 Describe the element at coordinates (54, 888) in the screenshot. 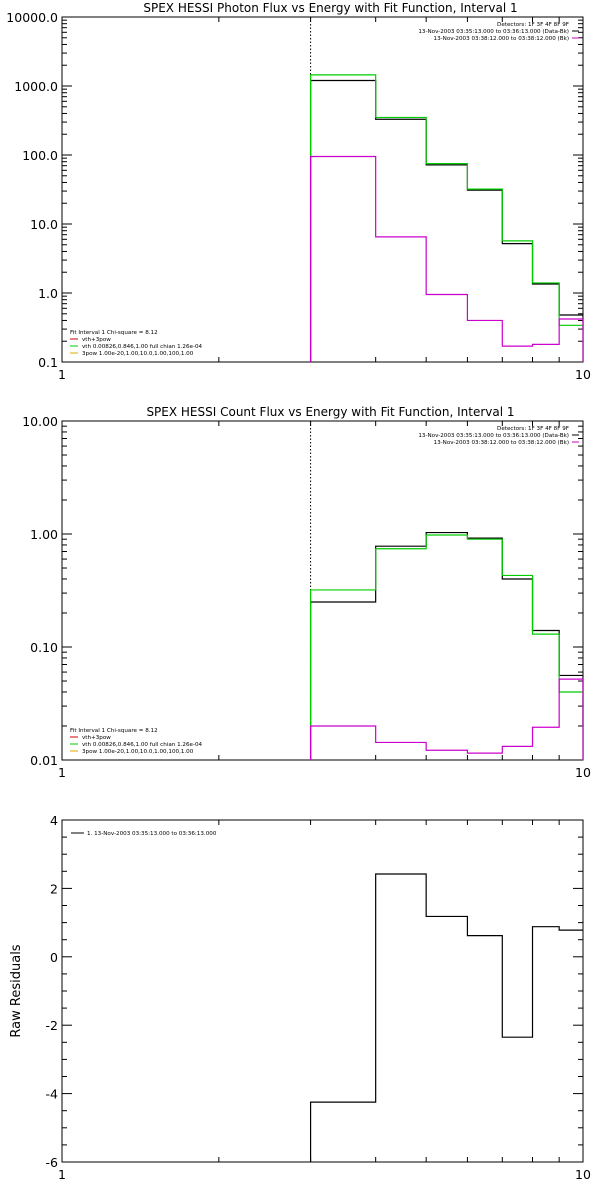

I see `y-tick-label: 2` at that location.